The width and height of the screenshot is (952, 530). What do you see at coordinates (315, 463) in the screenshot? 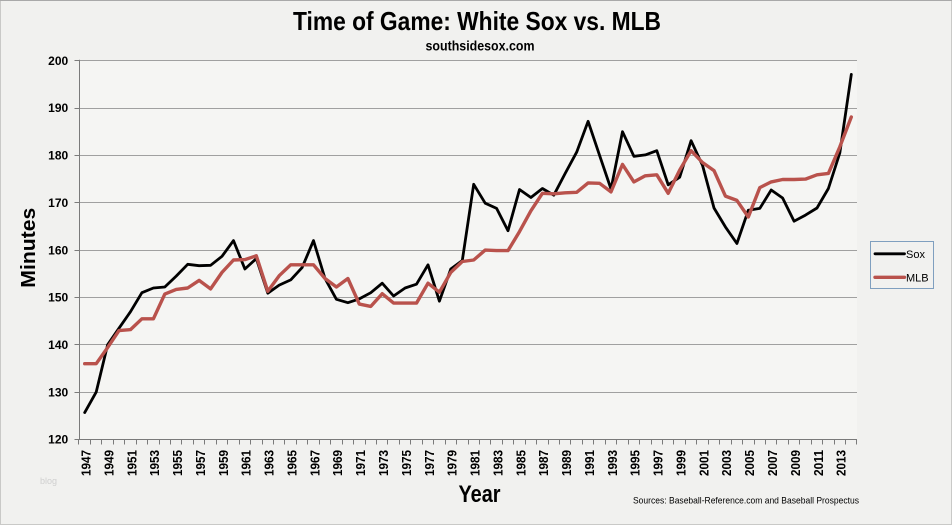
I see `svg-text: 1967` at bounding box center [315, 463].